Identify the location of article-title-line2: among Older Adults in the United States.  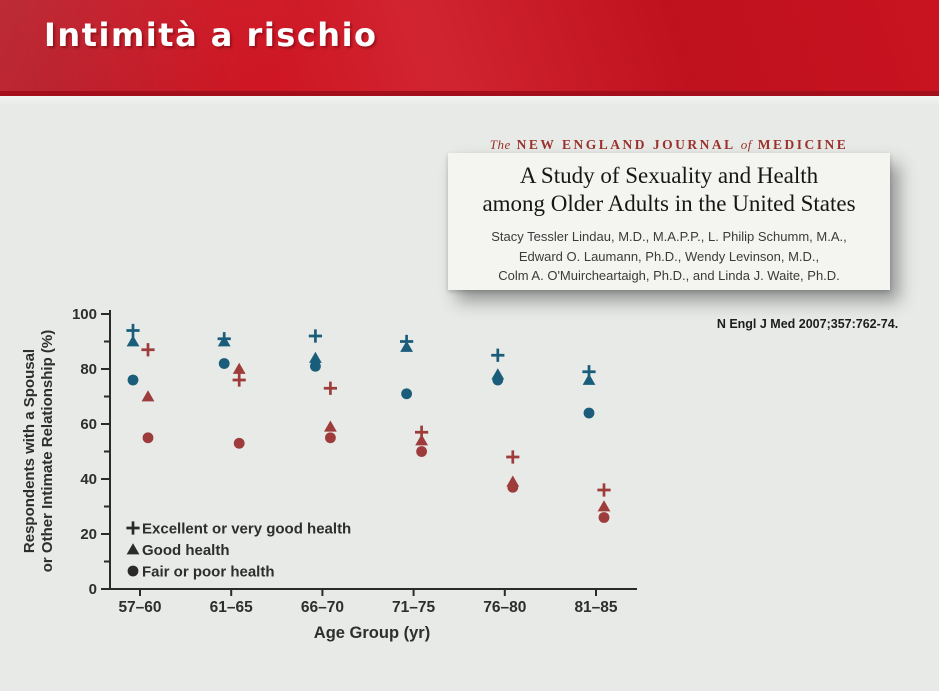
(669, 204).